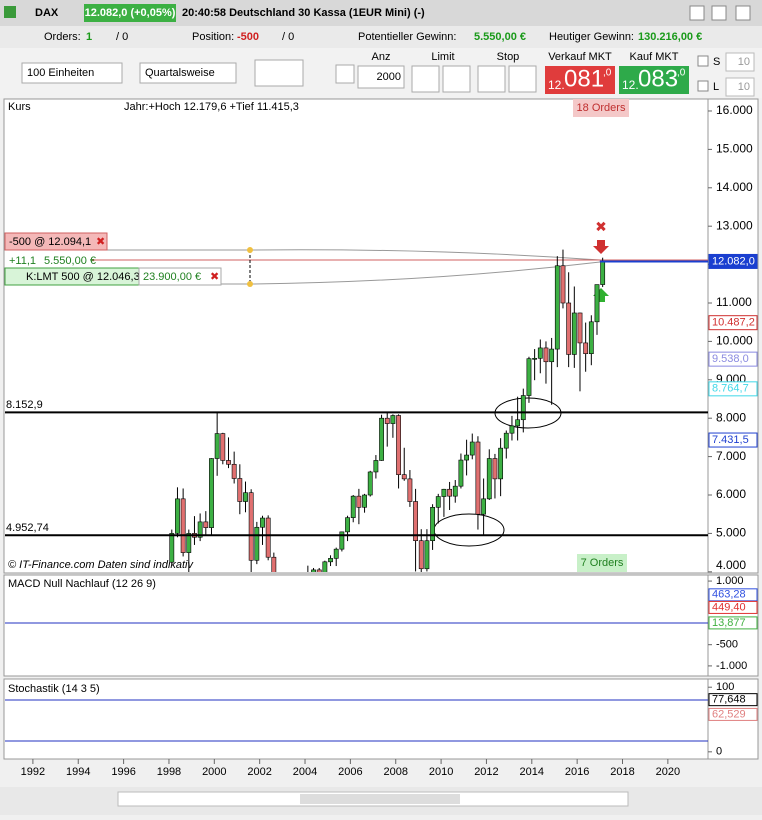 The width and height of the screenshot is (762, 820). I want to click on position-box, so click(56, 241).